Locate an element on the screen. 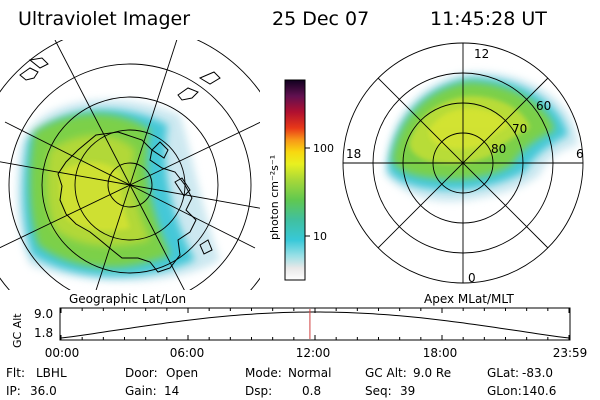  status-door-label: Door: is located at coordinates (141, 373).